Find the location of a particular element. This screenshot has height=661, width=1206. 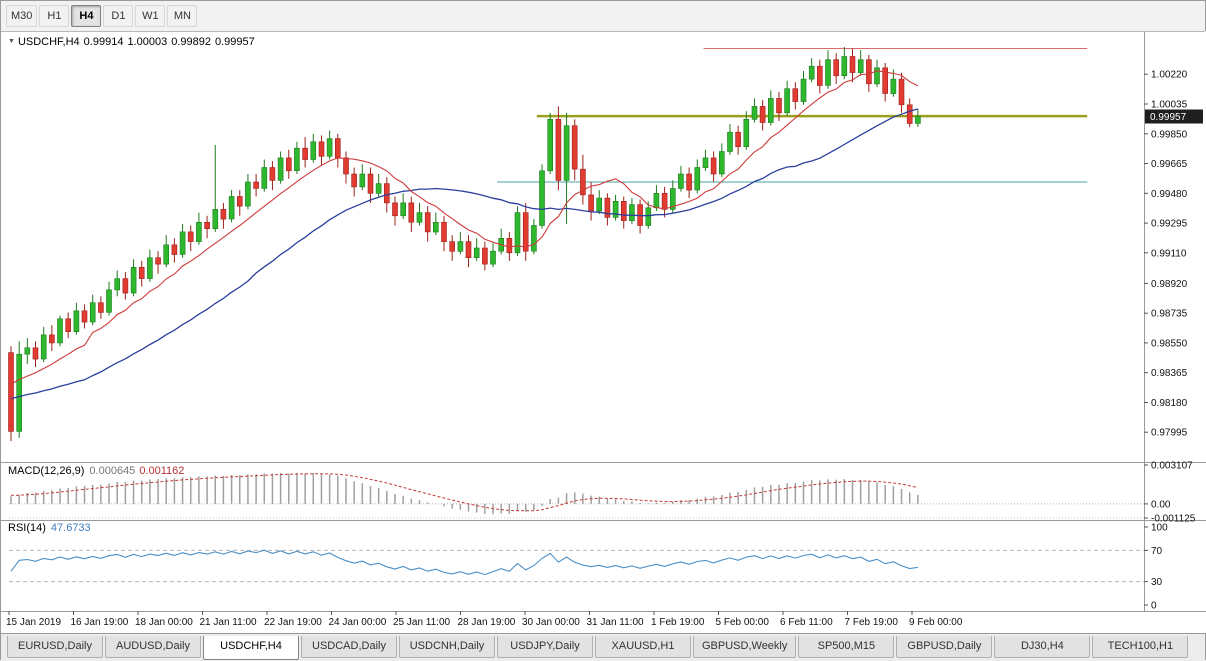

symbol-tab-usdcad: USDCAD,Daily is located at coordinates (349, 647).